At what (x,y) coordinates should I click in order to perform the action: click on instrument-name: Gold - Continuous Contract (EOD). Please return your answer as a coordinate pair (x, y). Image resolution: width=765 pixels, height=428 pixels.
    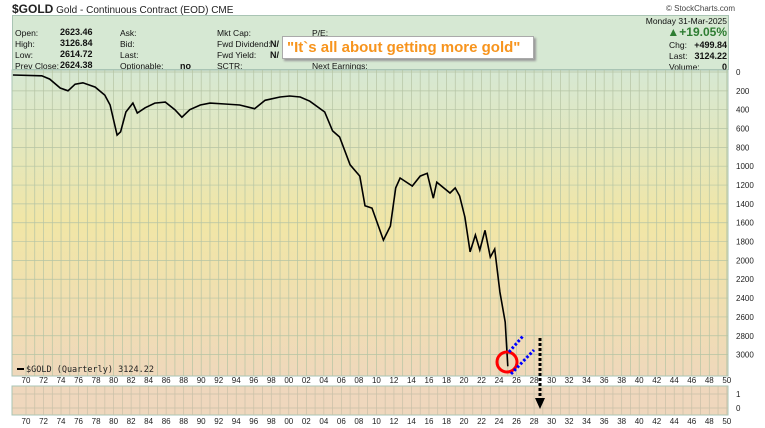
    Looking at the image, I should click on (132, 10).